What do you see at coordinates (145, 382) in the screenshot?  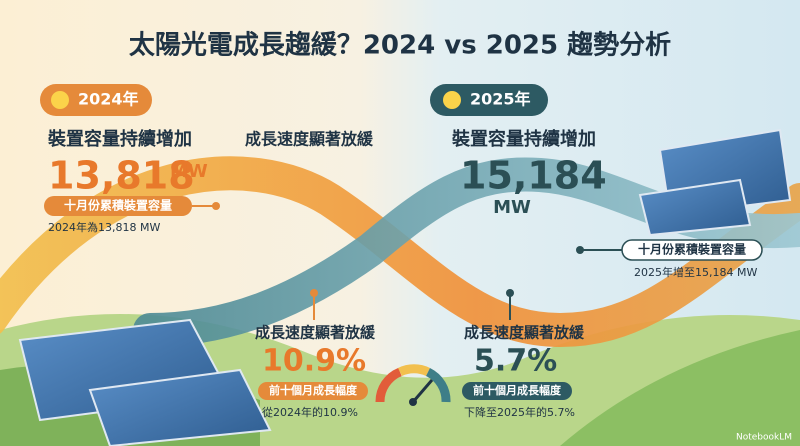 I see `solar-panels-left` at bounding box center [145, 382].